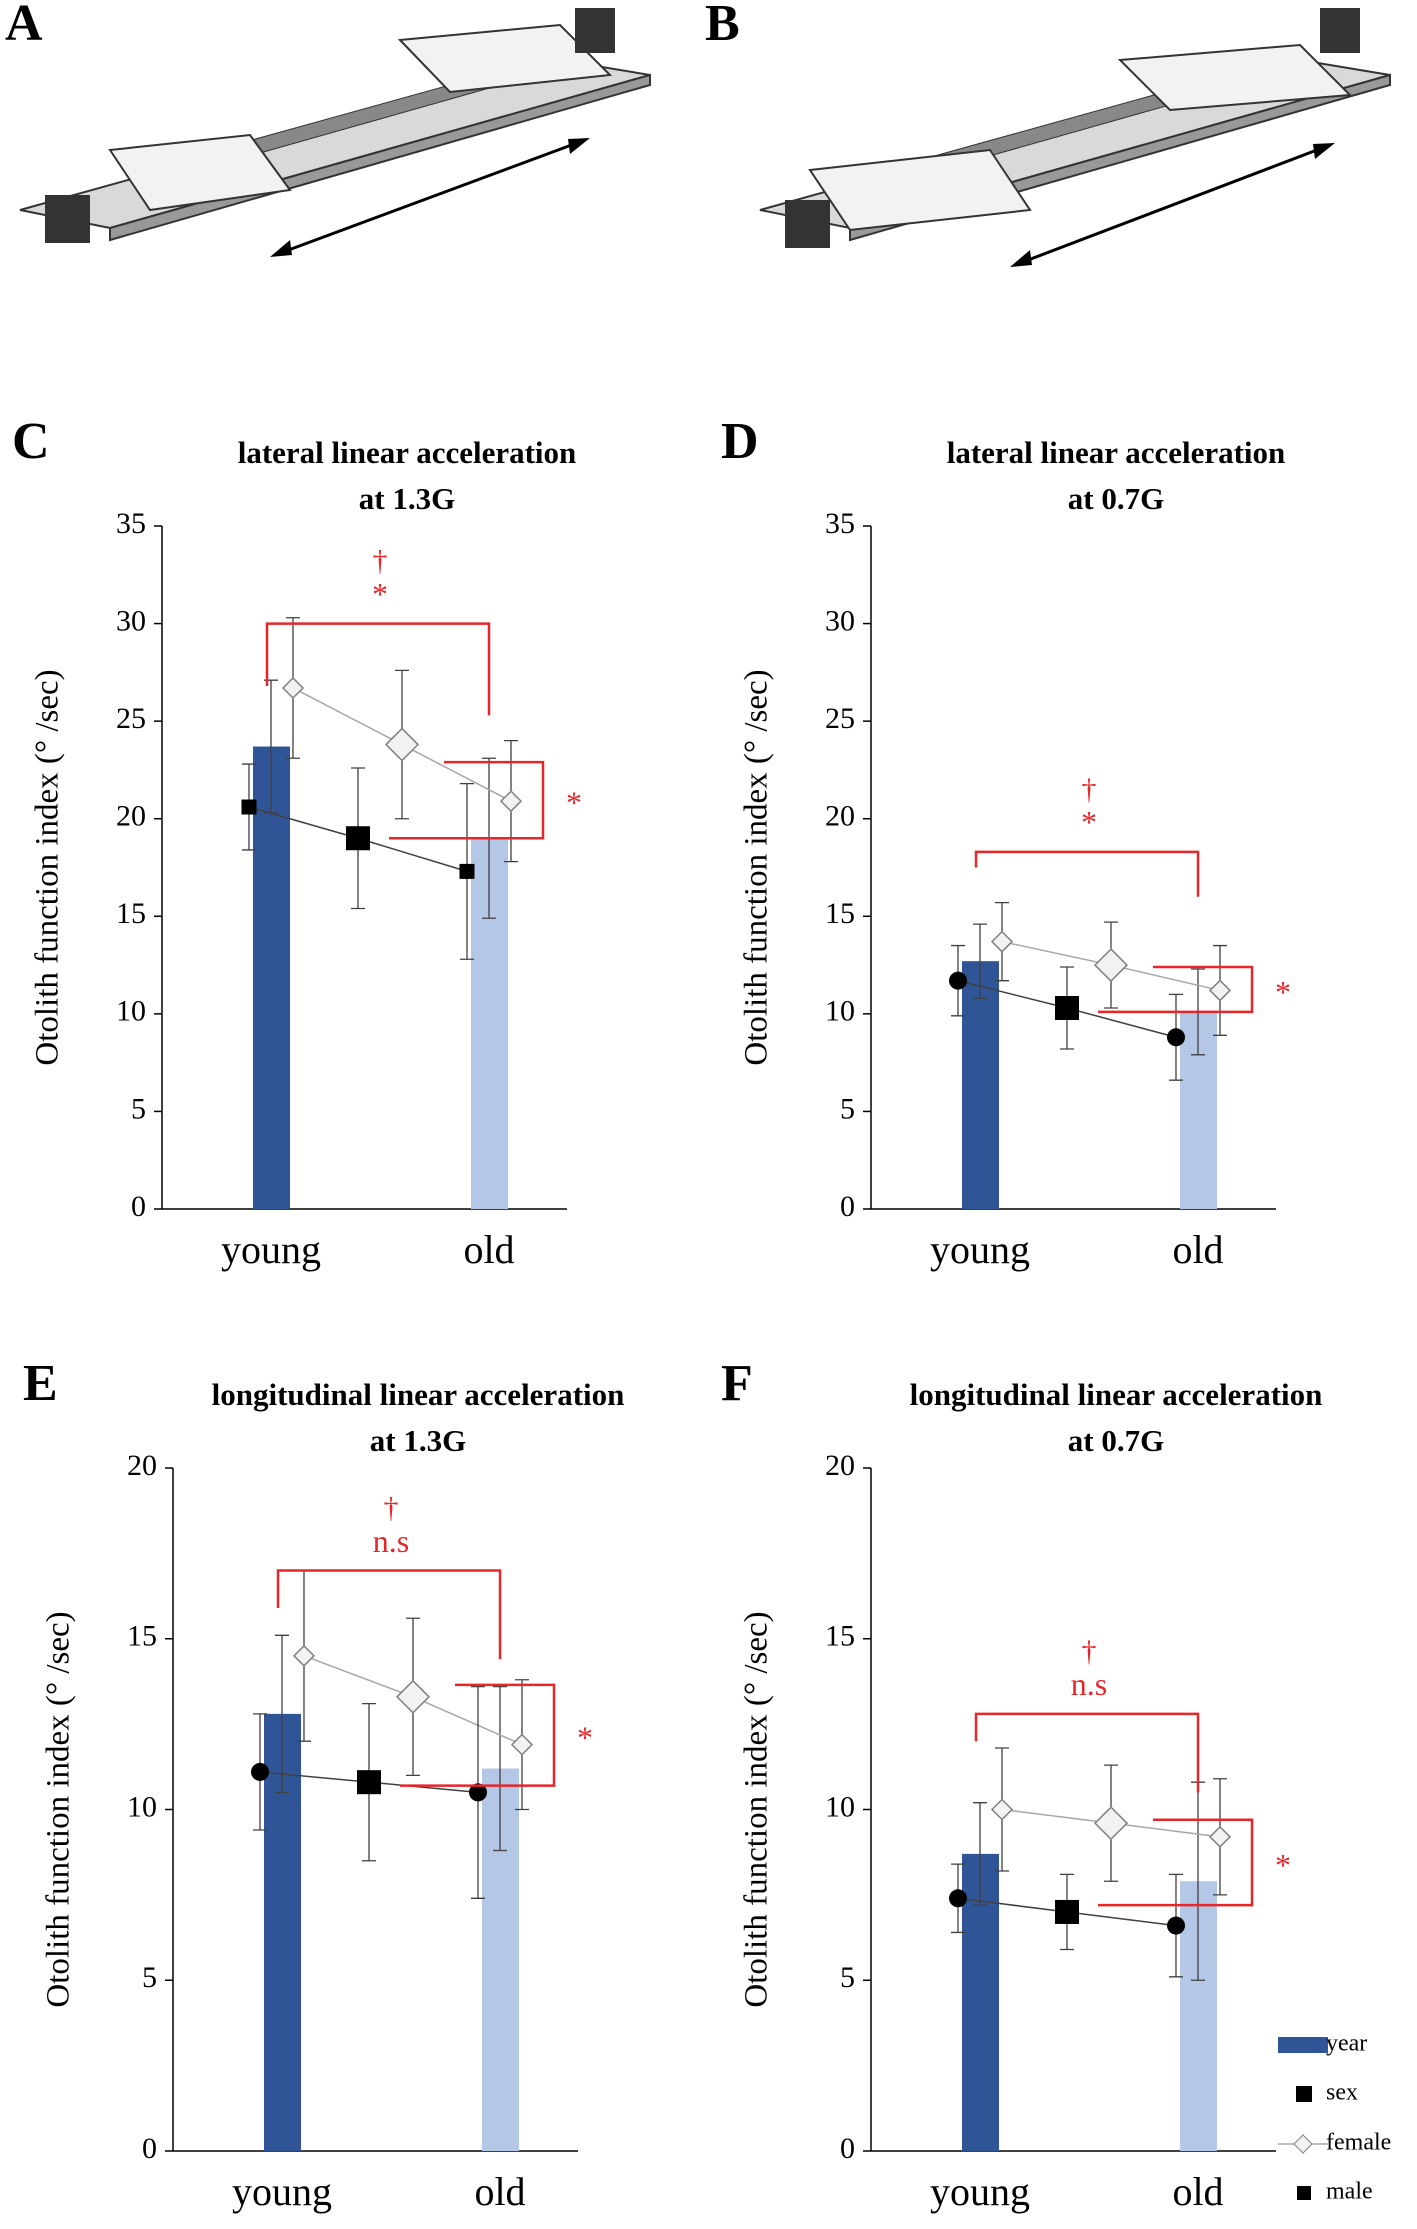  What do you see at coordinates (31, 441) in the screenshot?
I see `panel-label: C` at bounding box center [31, 441].